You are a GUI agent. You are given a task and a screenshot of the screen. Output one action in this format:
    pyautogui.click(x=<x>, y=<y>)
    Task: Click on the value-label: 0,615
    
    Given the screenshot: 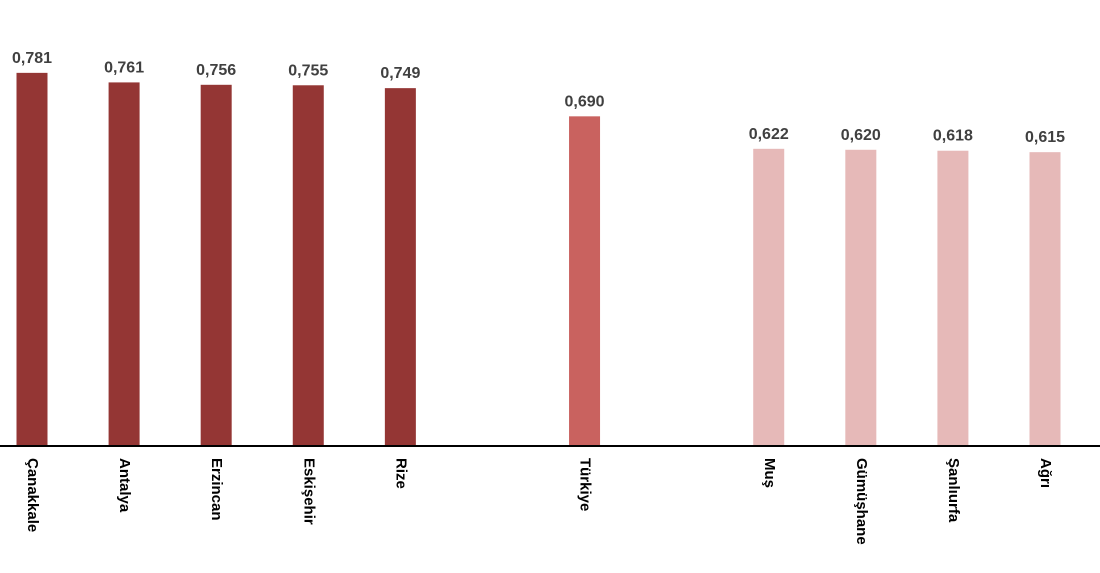 What is the action you would take?
    pyautogui.click(x=1045, y=137)
    